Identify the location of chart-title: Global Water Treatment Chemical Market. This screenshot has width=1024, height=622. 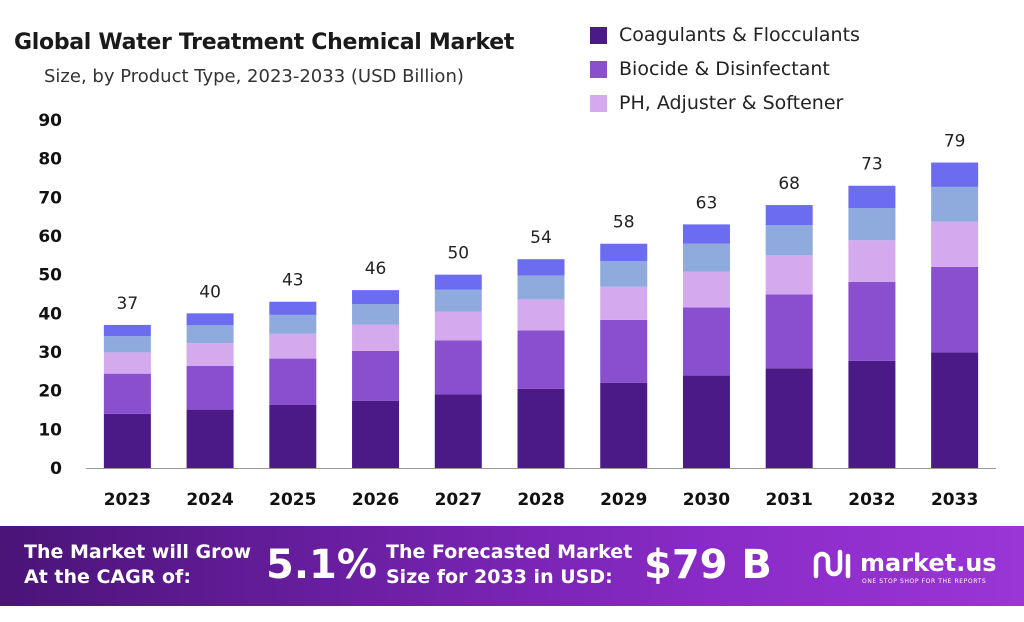
(264, 42).